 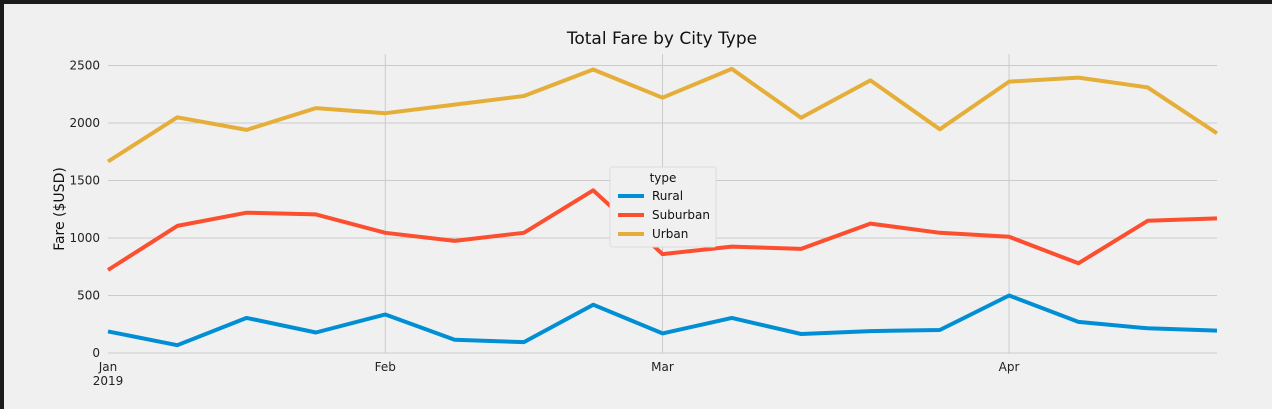 What do you see at coordinates (60, 209) in the screenshot?
I see `y-axis-label: Fare ($USD)` at bounding box center [60, 209].